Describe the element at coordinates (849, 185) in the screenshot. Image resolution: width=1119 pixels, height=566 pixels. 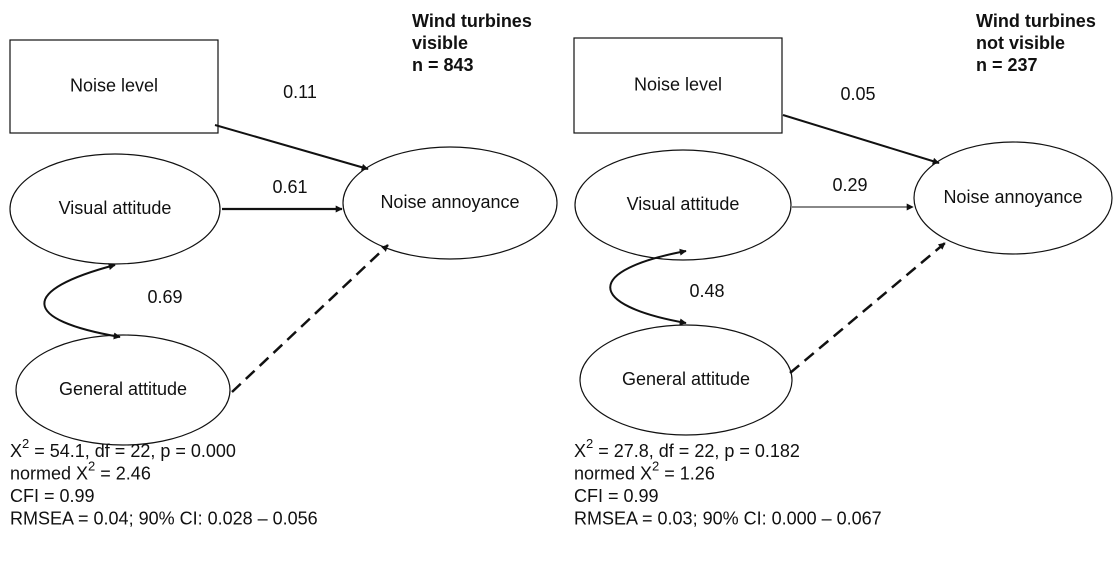
I see `edge-label: 0.29` at that location.